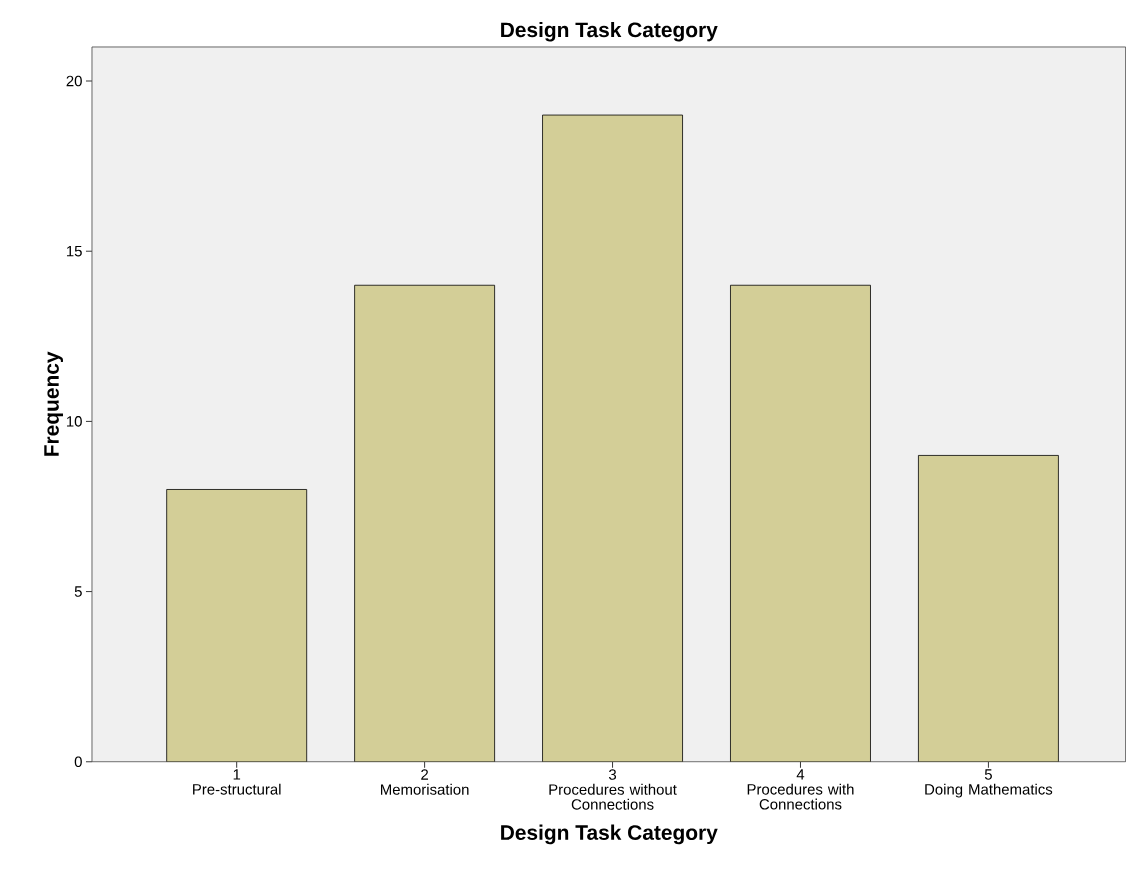  What do you see at coordinates (54, 403) in the screenshot?
I see `y-axis-title: Frequency` at bounding box center [54, 403].